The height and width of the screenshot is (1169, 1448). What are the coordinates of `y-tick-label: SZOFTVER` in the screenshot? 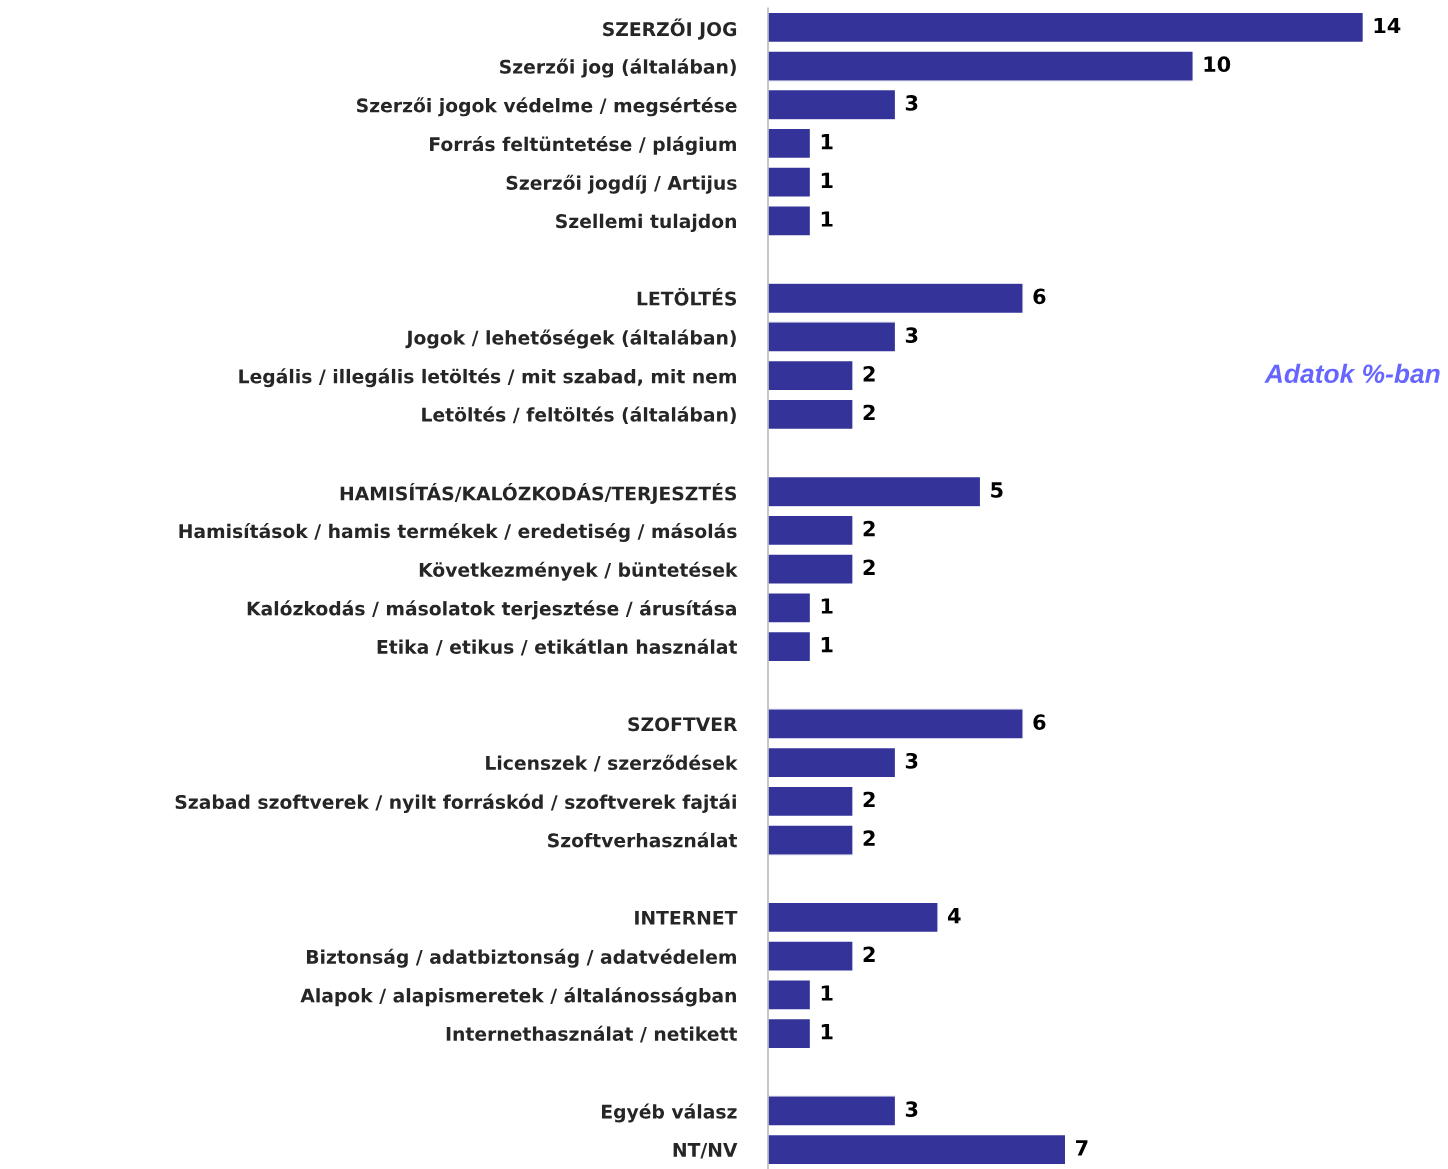 It's located at (683, 724).